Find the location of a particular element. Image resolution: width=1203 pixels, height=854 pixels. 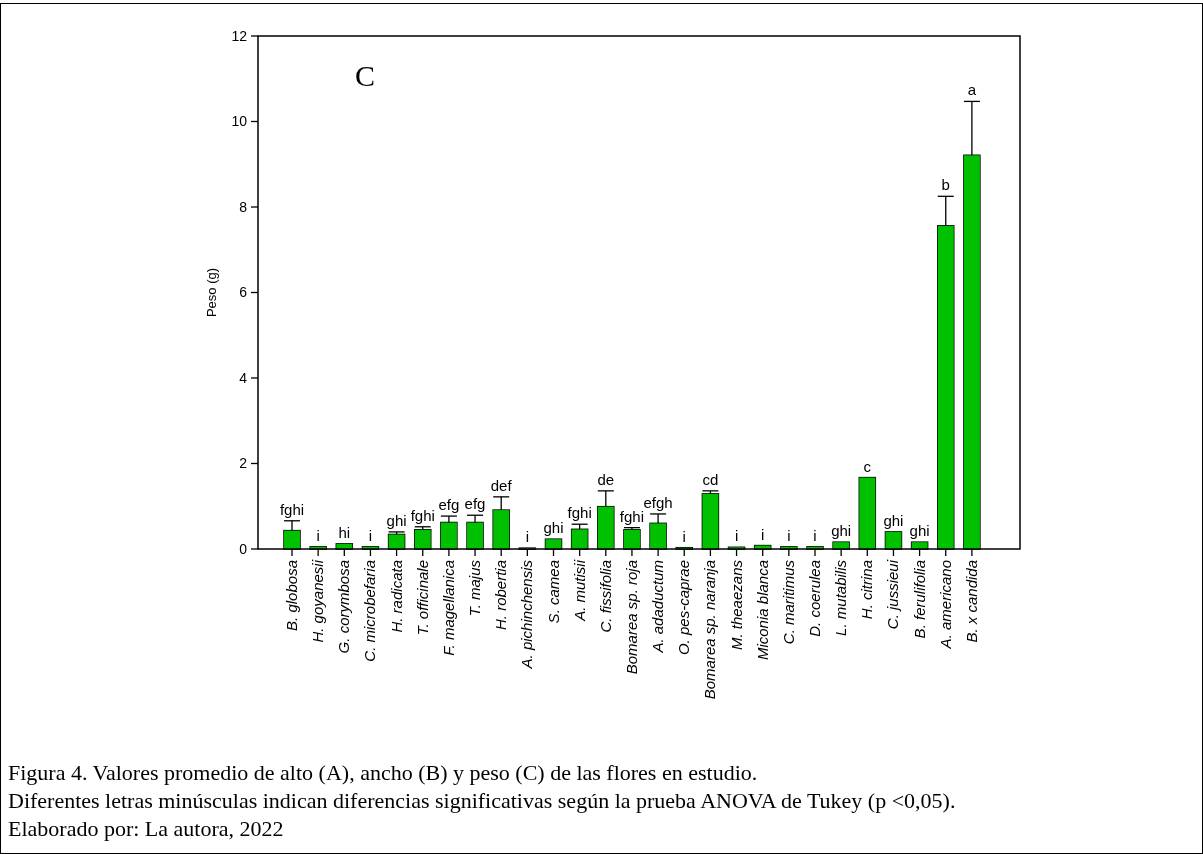

x-tick-label: B. globosa is located at coordinates (291, 595).